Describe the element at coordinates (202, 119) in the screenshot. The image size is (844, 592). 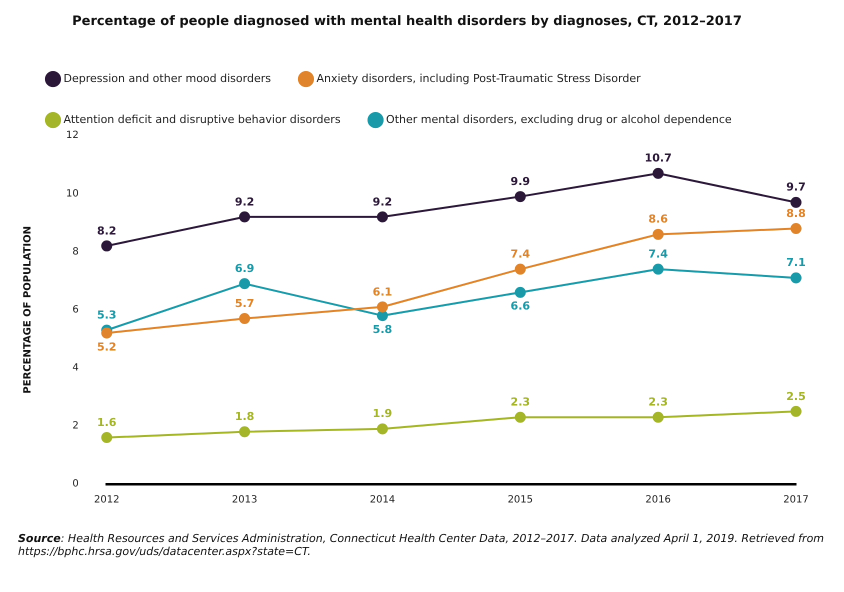
I see `legend-label: Attention deficit and disruptive behavior disorders` at that location.